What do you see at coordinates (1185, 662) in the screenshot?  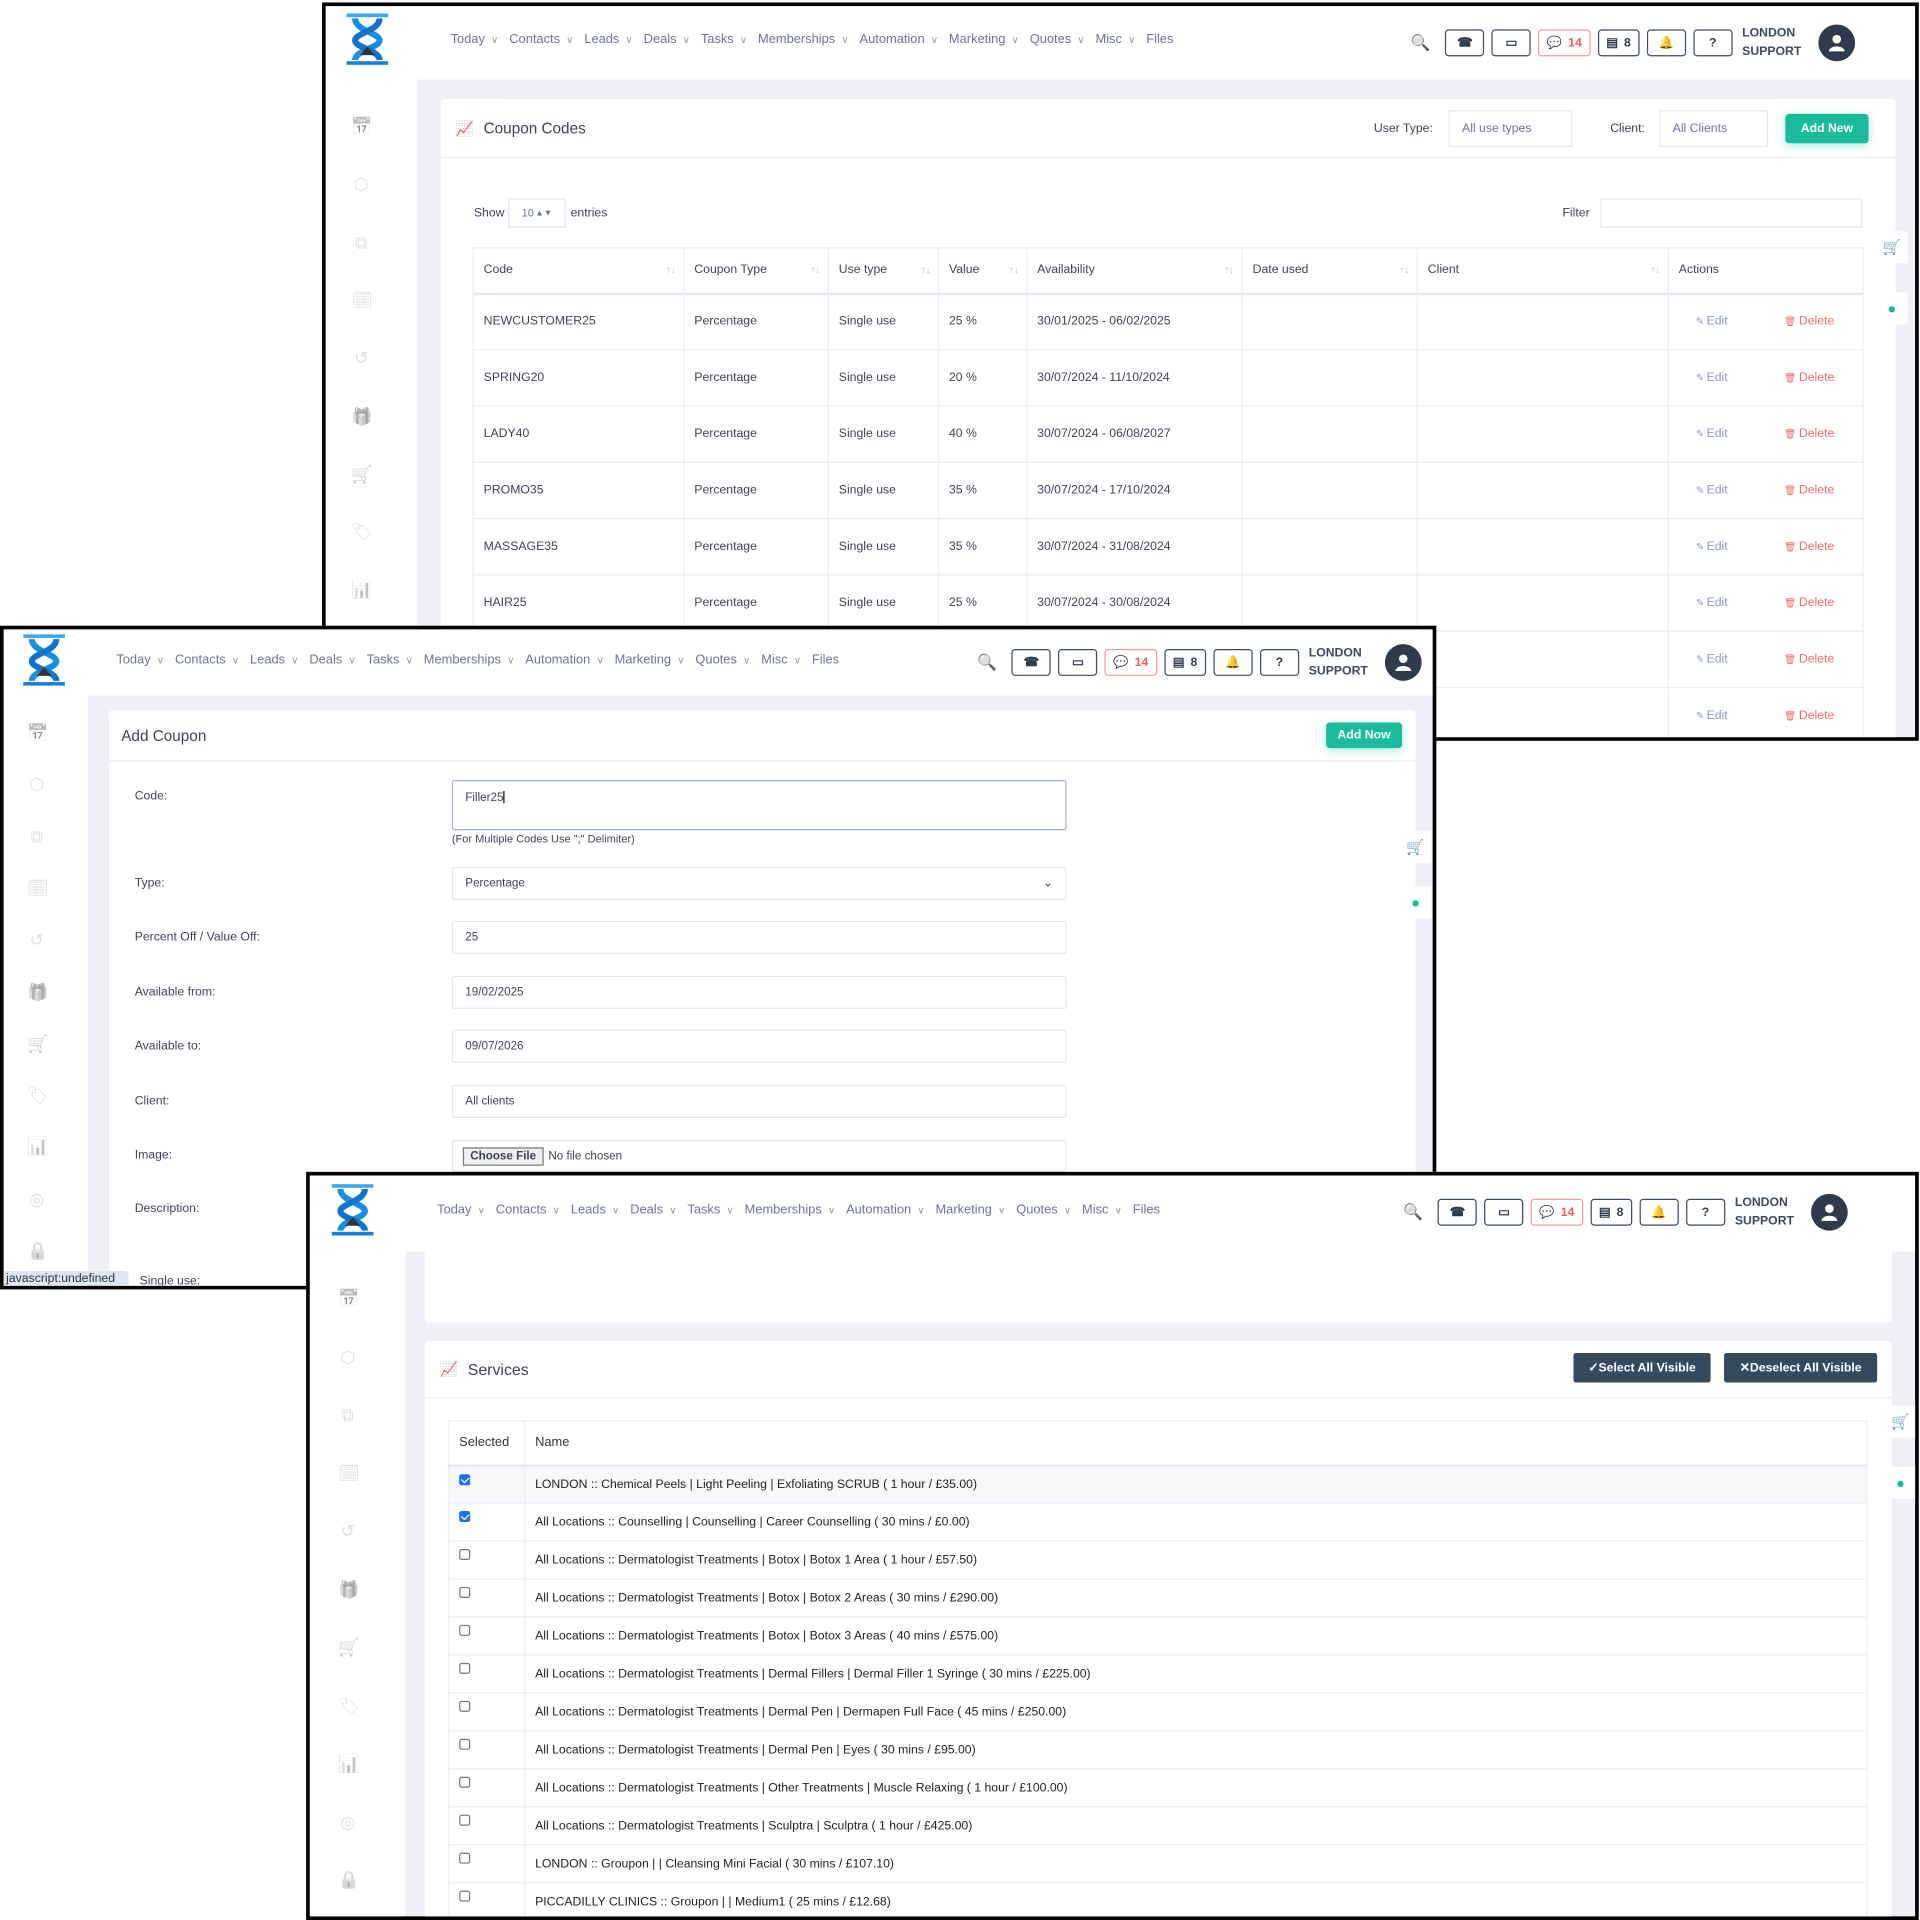 I see `store-button: ▤ 8` at bounding box center [1185, 662].